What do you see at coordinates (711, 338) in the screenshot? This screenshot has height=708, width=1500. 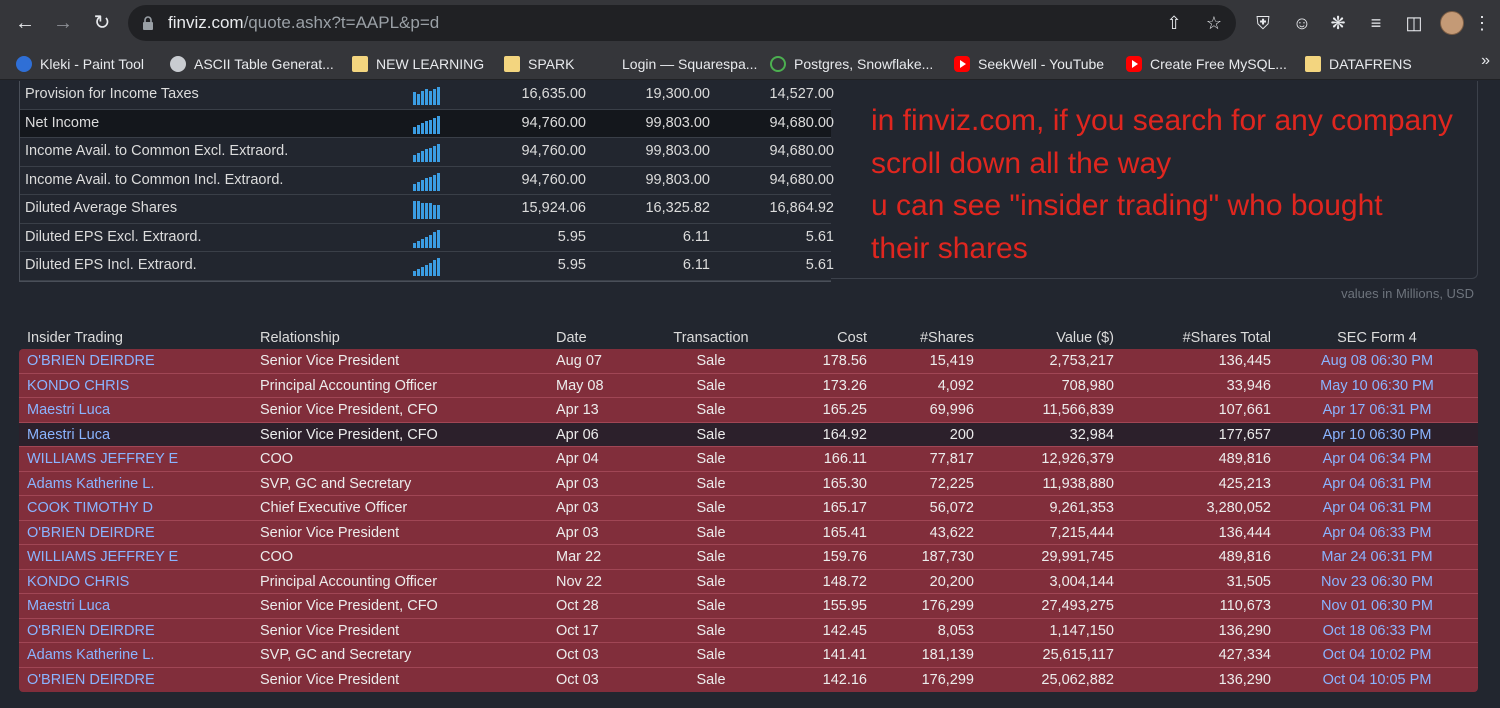 I see `column-header: Transaction` at bounding box center [711, 338].